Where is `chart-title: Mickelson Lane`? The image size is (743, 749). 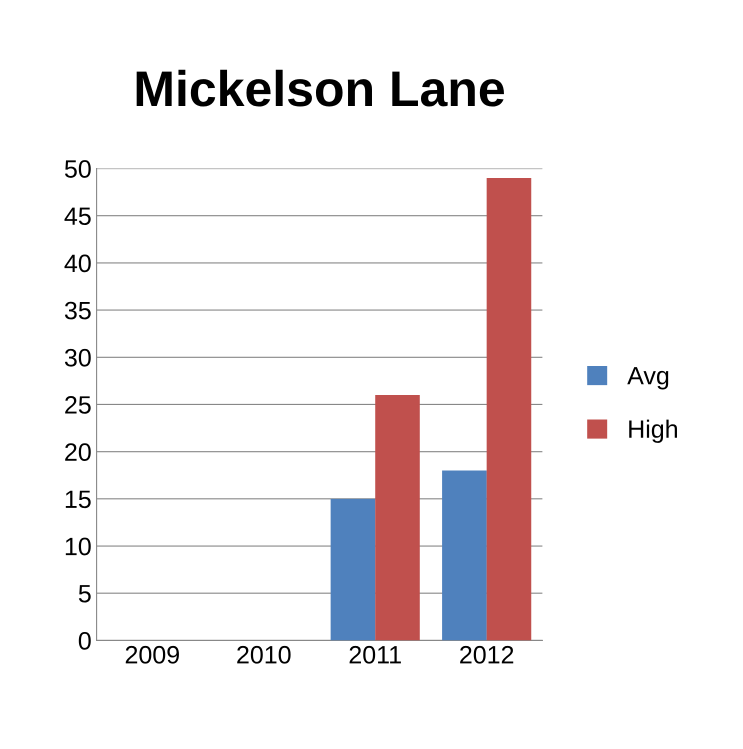
chart-title: Mickelson Lane is located at coordinates (320, 88).